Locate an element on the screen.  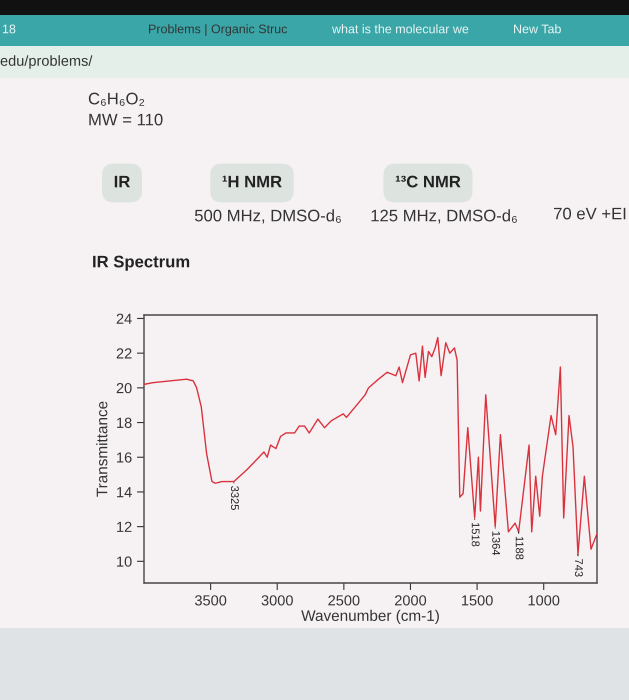
text: IR is located at coordinates (122, 182).